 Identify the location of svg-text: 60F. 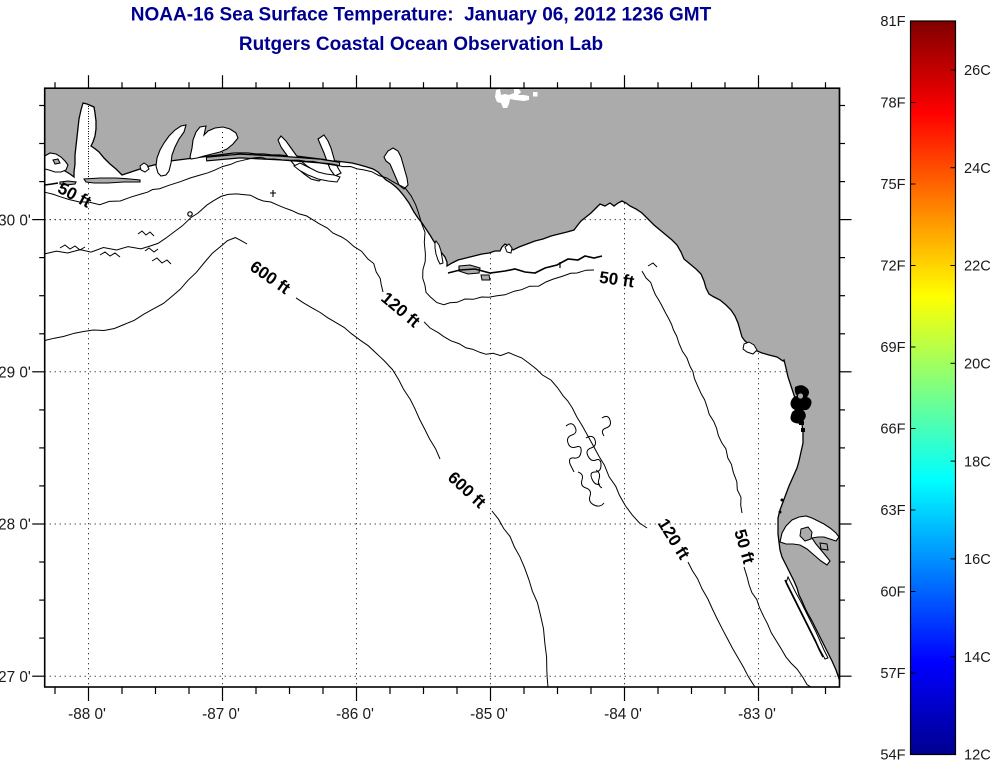
(892, 593).